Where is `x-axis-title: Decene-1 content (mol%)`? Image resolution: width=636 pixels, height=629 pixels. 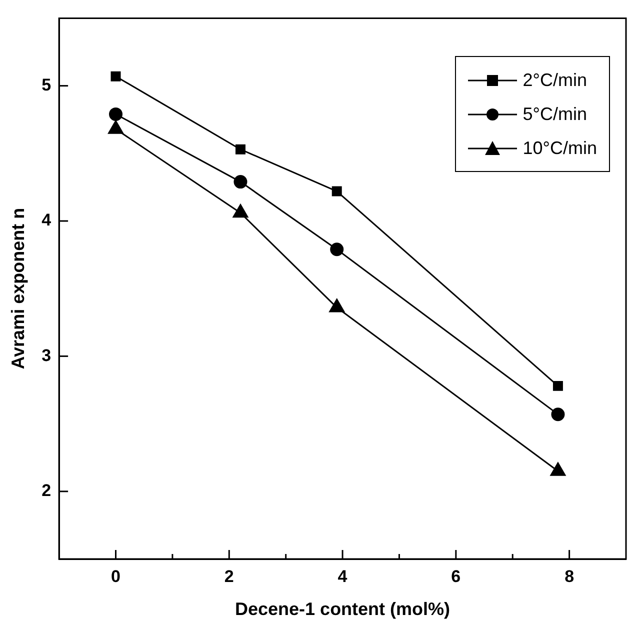 x-axis-title: Decene-1 content (mol%) is located at coordinates (342, 609).